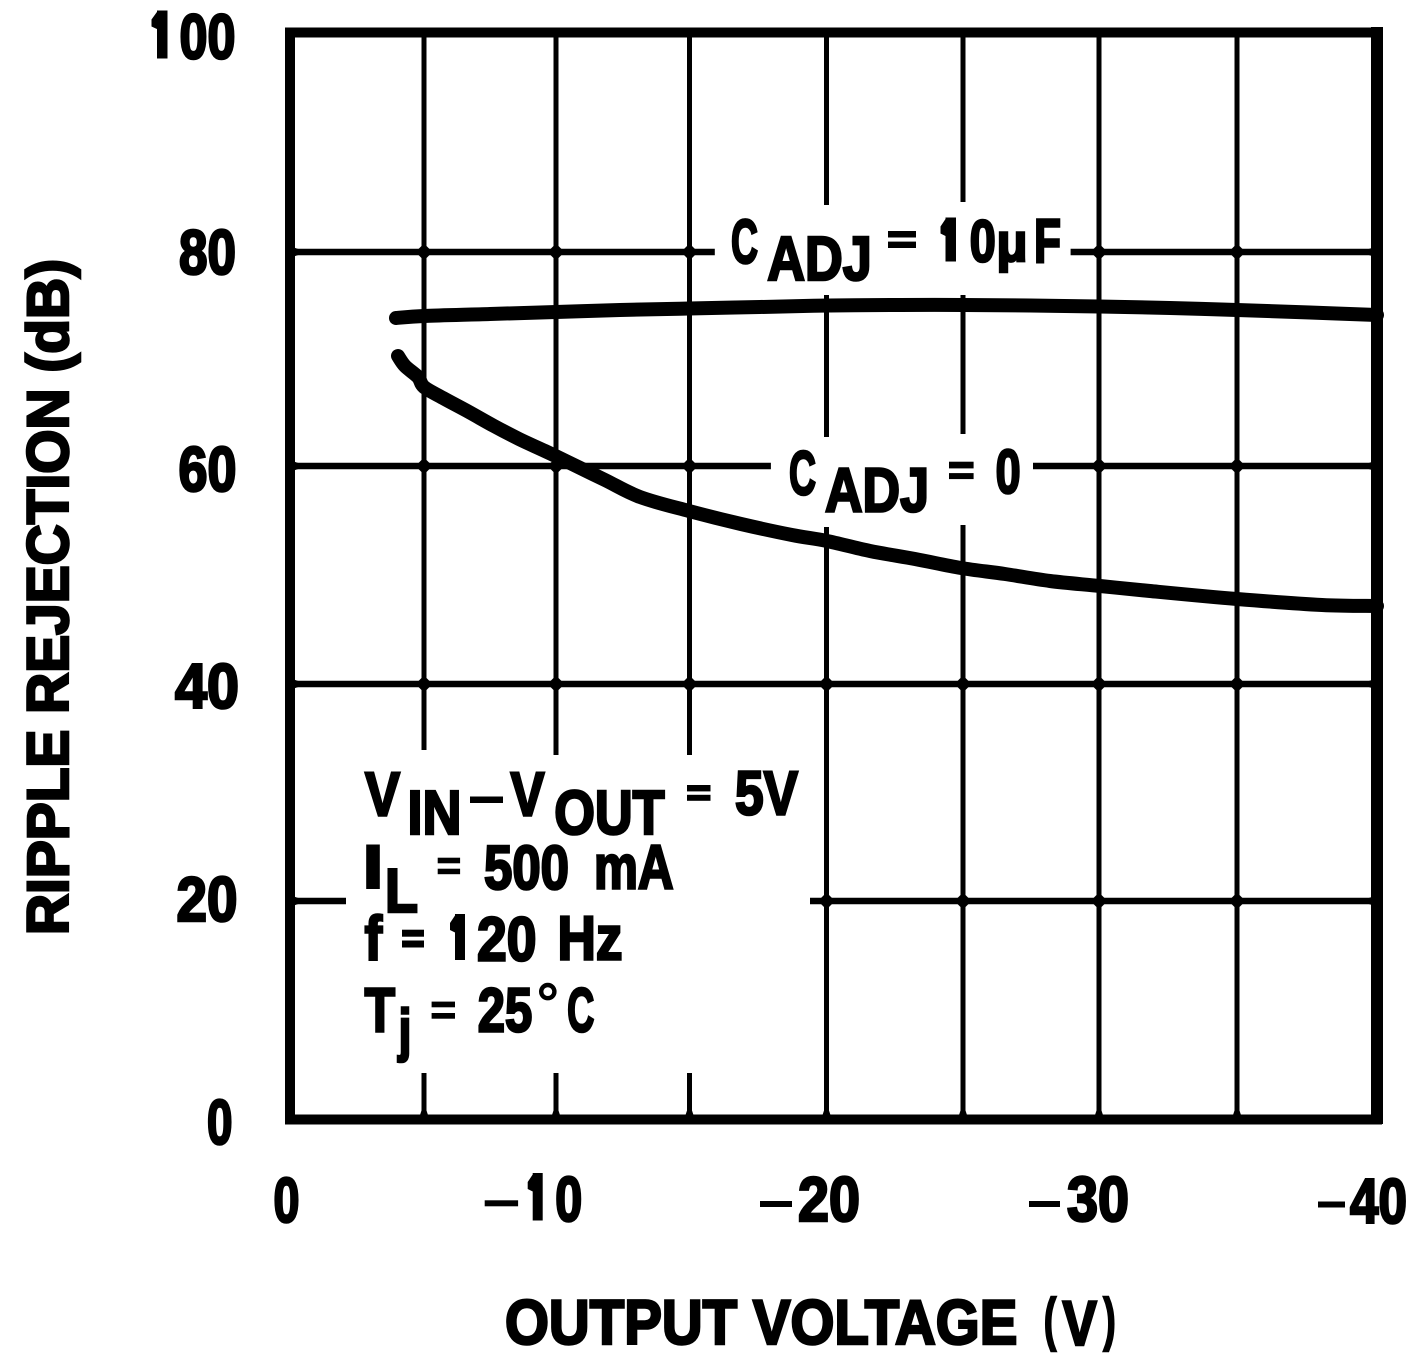  What do you see at coordinates (208, 470) in the screenshot?
I see `svg-text: 60` at bounding box center [208, 470].